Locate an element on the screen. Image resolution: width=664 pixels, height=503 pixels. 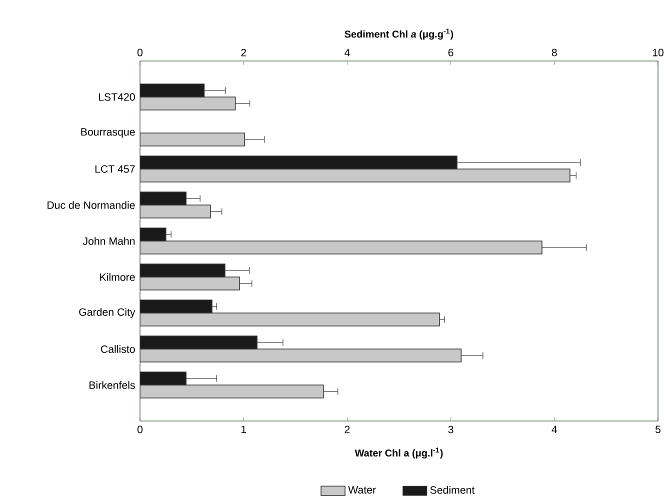
y-tick-label: John Mahn is located at coordinates (108, 241).